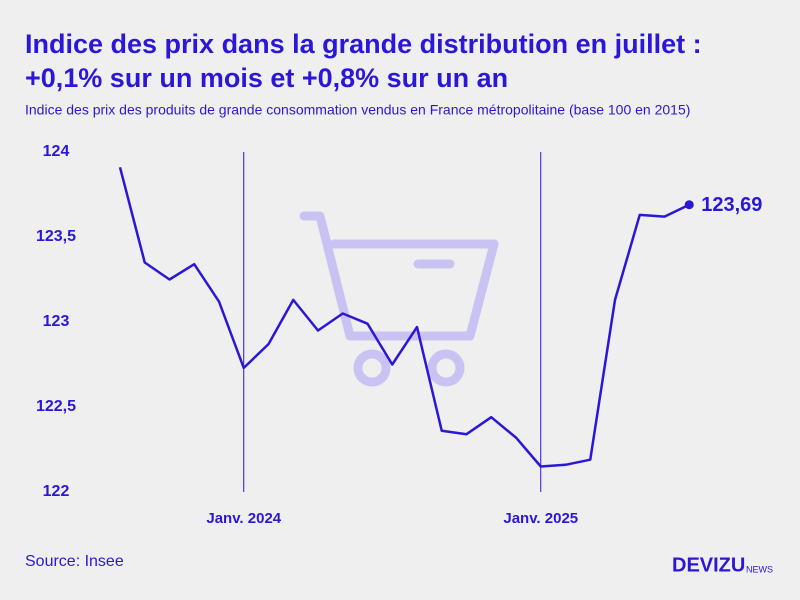 The width and height of the screenshot is (800, 600). I want to click on y-tick-label: 123,5, so click(56, 236).